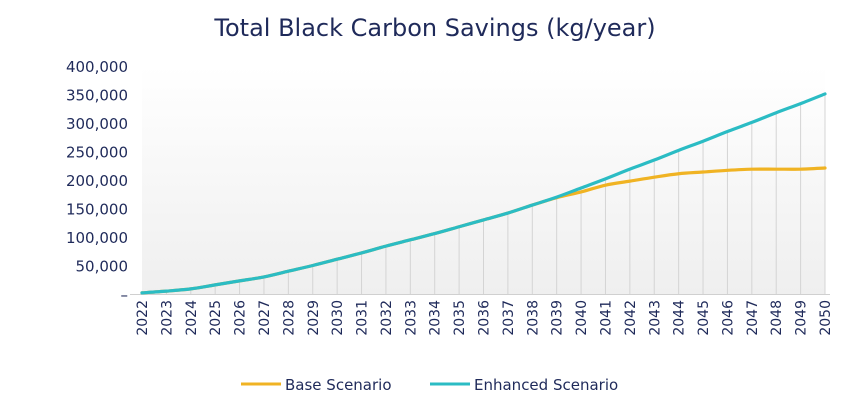 Image resolution: width=859 pixels, height=419 pixels. Describe the element at coordinates (314, 318) in the screenshot. I see `x-tick-label: 2029` at that location.